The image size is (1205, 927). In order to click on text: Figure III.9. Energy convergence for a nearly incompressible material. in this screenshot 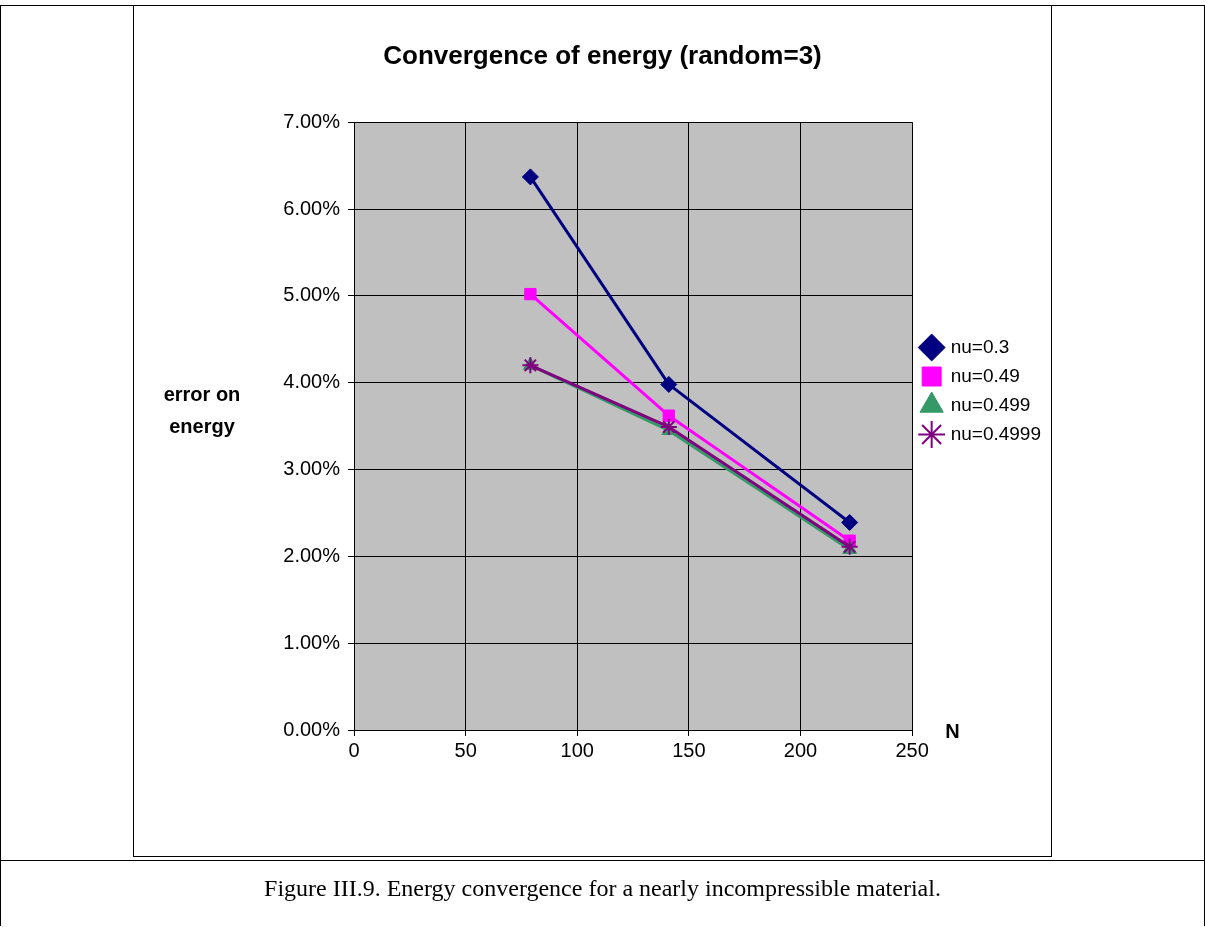, I will do `click(602, 888)`.